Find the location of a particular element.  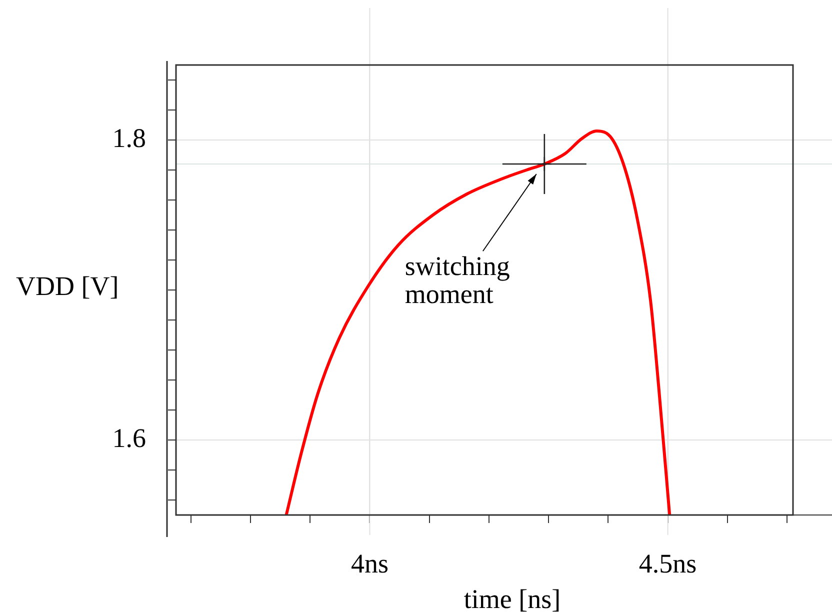

y-axis-title: VDD [V] is located at coordinates (67, 286).